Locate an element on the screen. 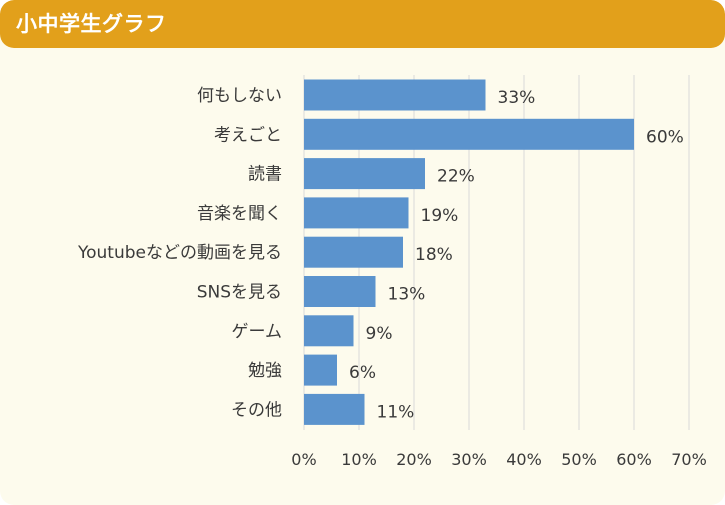 Image resolution: width=725 pixels, height=505 pixels. data-label: 6% is located at coordinates (362, 373).